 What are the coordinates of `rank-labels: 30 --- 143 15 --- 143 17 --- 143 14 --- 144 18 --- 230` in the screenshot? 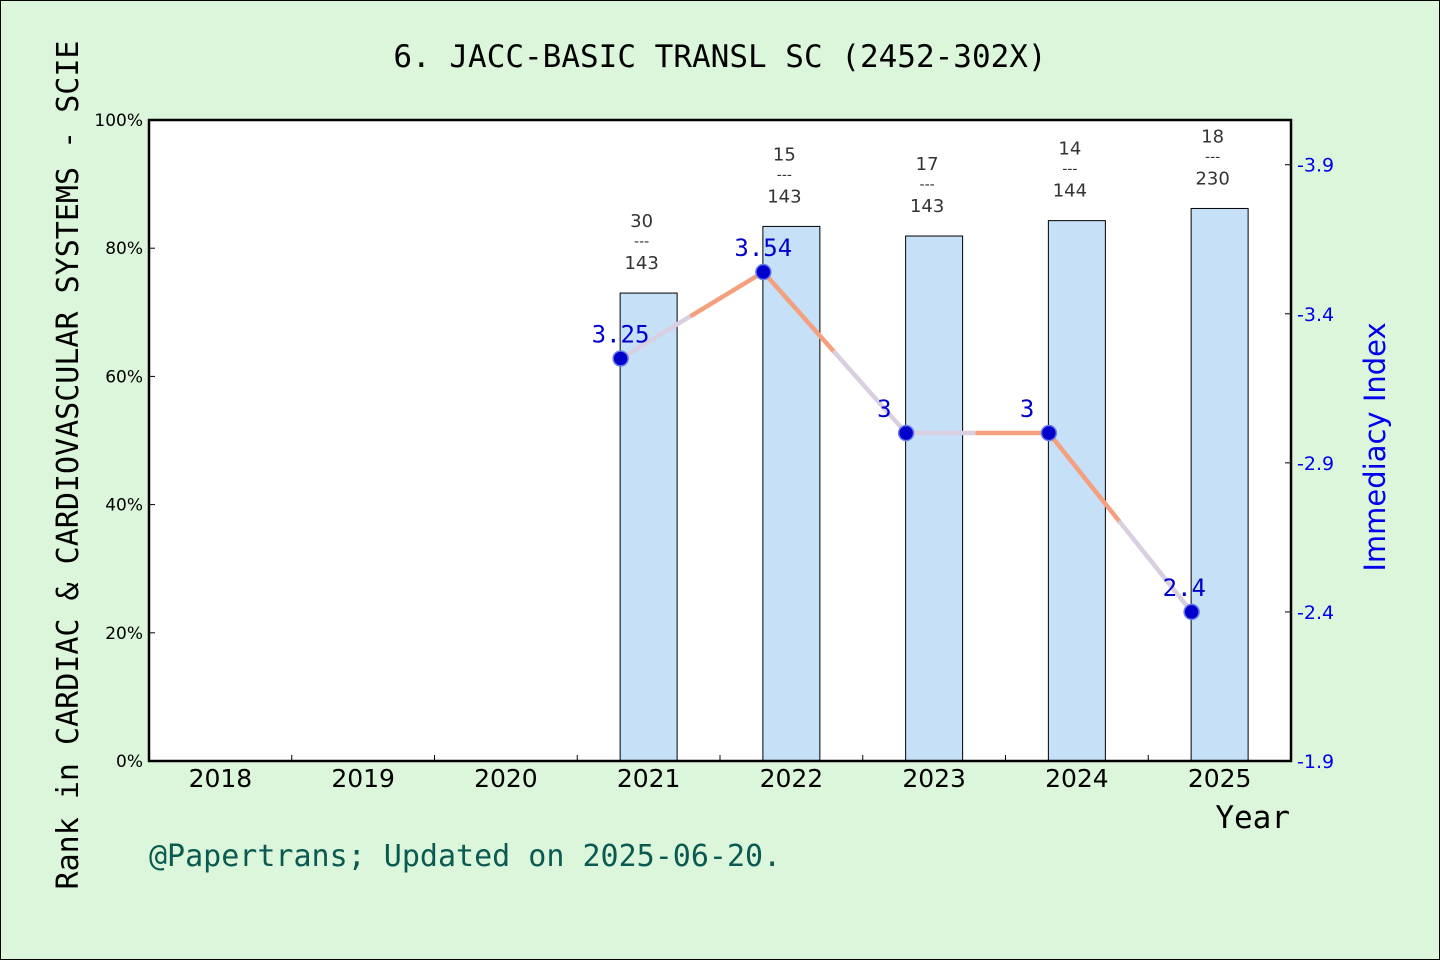 It's located at (926, 200).